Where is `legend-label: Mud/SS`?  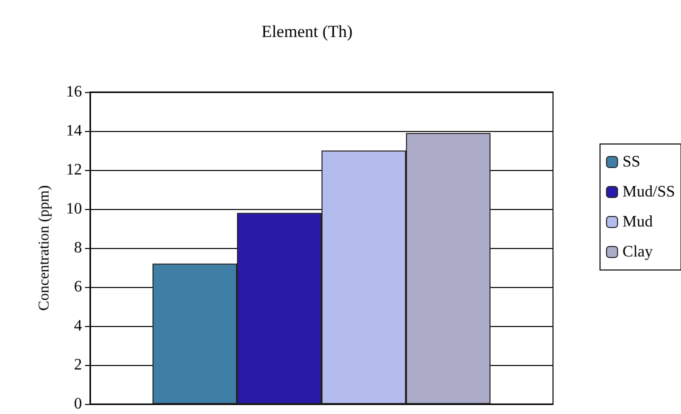
legend-label: Mud/SS is located at coordinates (648, 192).